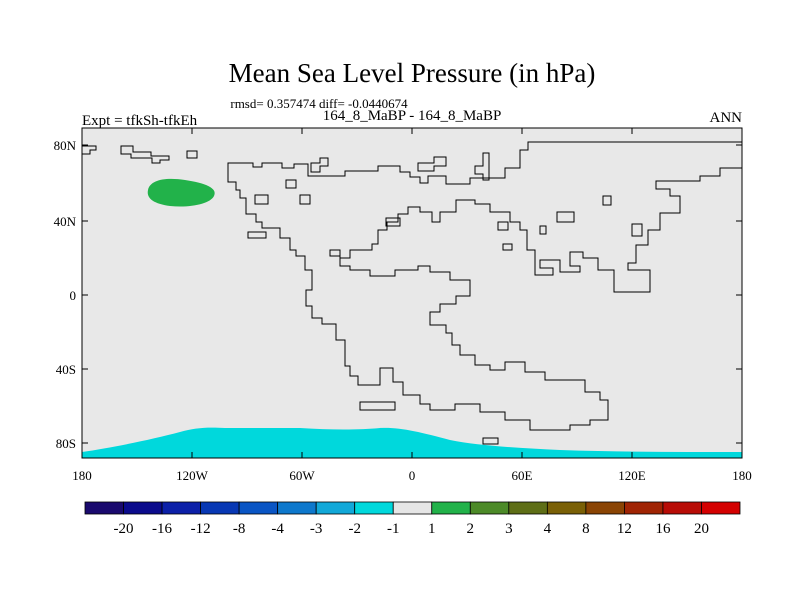 The height and width of the screenshot is (600, 800). What do you see at coordinates (522, 475) in the screenshot?
I see `lon-label-60e: 60E` at bounding box center [522, 475].